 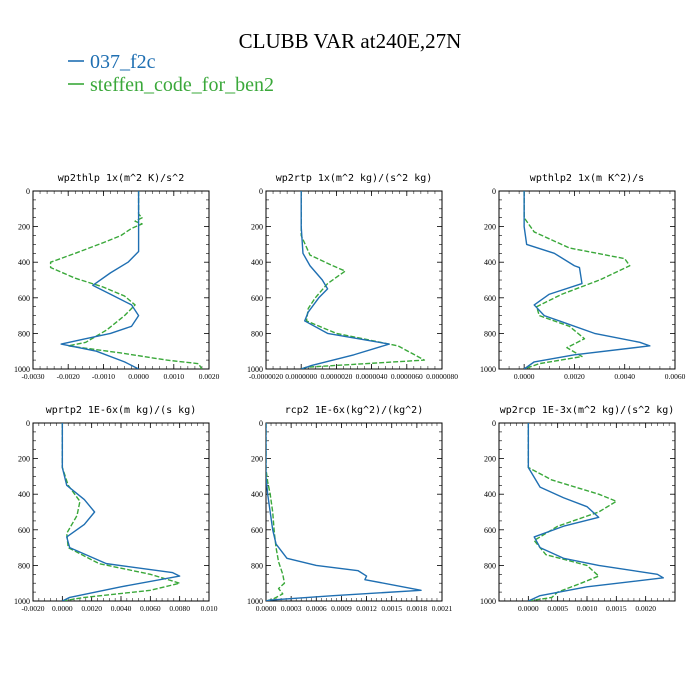 I want to click on figure-title: CLUBB VAR at240E,27N, so click(x=350, y=41).